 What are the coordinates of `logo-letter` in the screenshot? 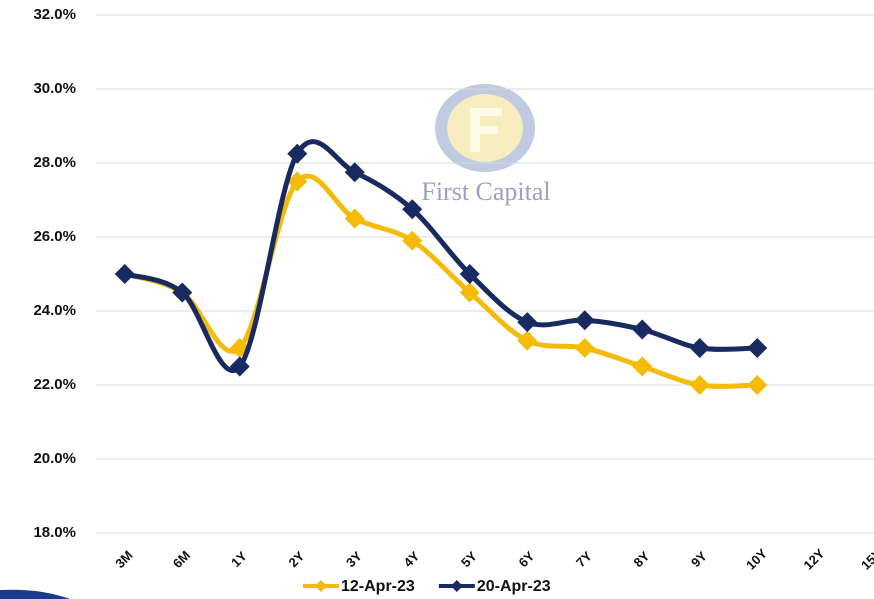 It's located at (486, 130).